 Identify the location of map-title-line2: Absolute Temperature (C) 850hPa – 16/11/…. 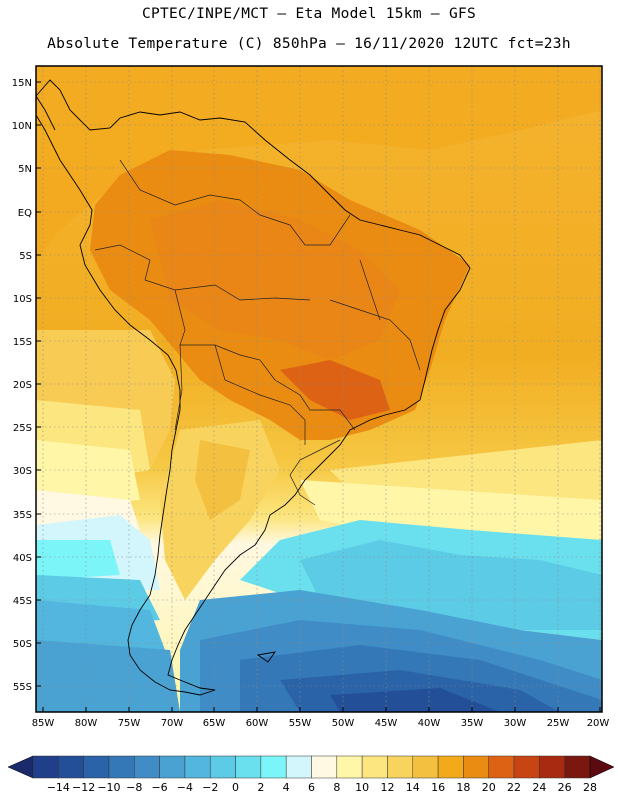
(309, 44).